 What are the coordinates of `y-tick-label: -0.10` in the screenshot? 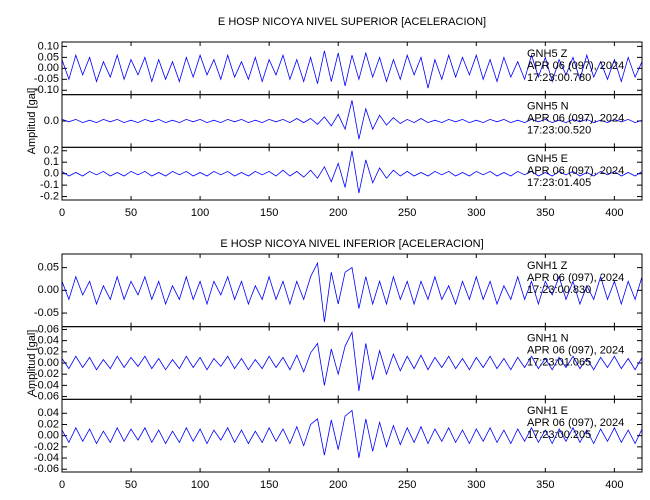 It's located at (46, 90).